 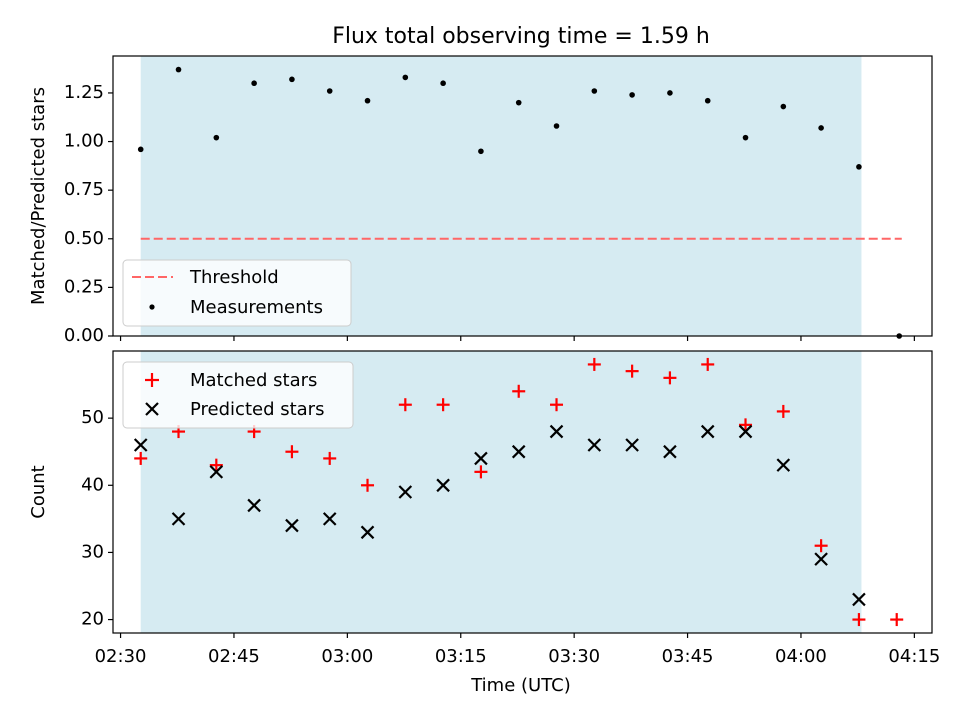 What do you see at coordinates (84, 238) in the screenshot?
I see `y-tick-label: 0.50` at bounding box center [84, 238].